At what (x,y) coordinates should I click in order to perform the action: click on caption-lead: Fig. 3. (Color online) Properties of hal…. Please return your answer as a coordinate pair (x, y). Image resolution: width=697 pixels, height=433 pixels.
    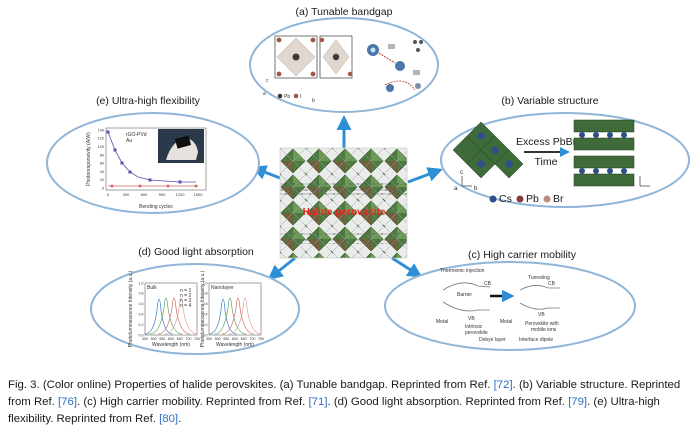
    Looking at the image, I should click on (251, 385).